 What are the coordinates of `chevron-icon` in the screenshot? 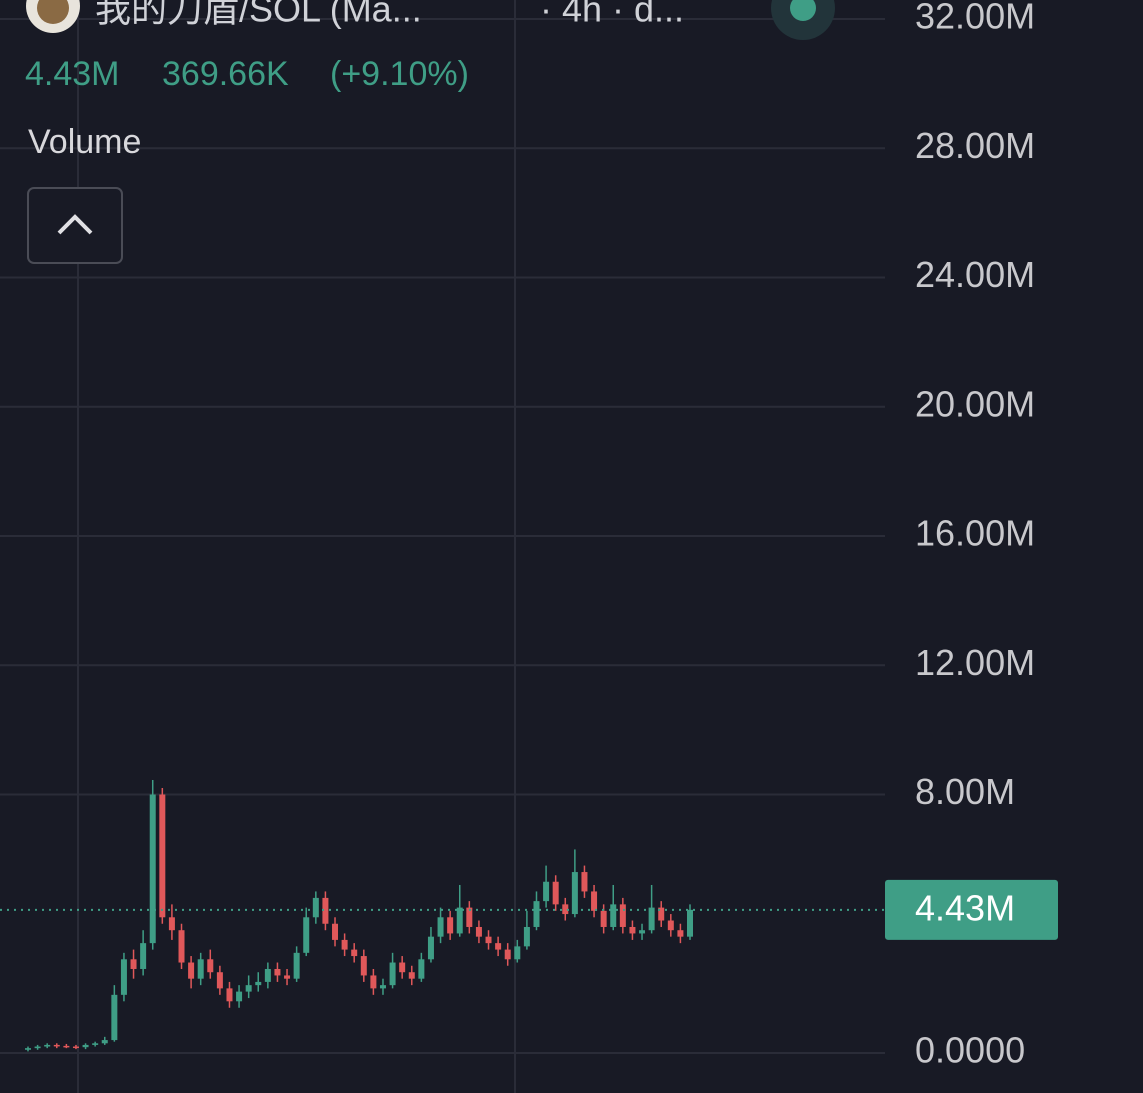 It's located at (75, 224).